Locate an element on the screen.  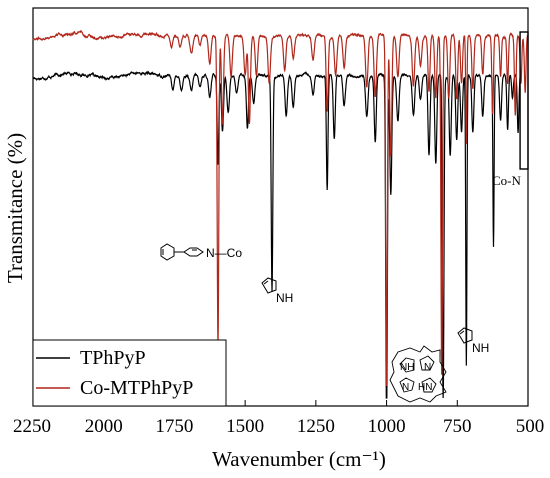
legend: TPhPyP Co-MTPhPyP is located at coordinates (129, 373).